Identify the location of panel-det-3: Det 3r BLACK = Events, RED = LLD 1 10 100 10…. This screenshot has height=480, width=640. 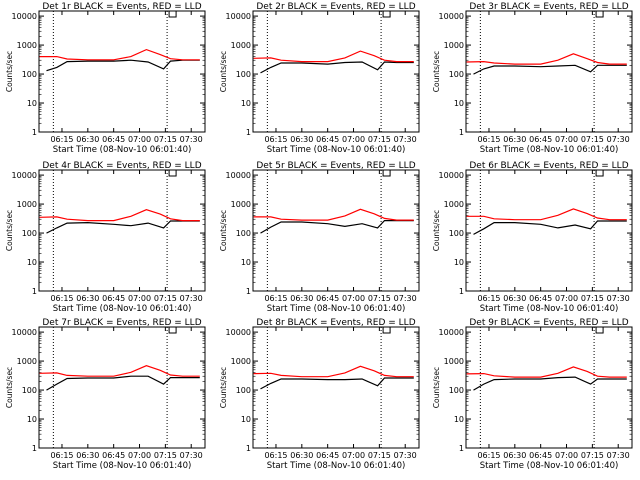
(532, 78).